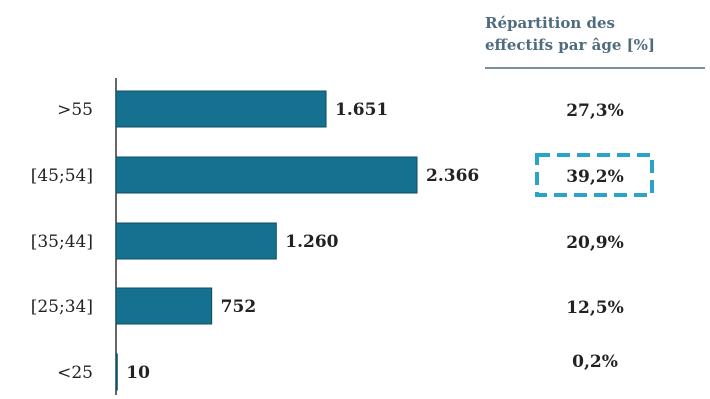 Image resolution: width=710 pixels, height=399 pixels. Describe the element at coordinates (595, 308) in the screenshot. I see `share-label-3: 12,5%` at that location.